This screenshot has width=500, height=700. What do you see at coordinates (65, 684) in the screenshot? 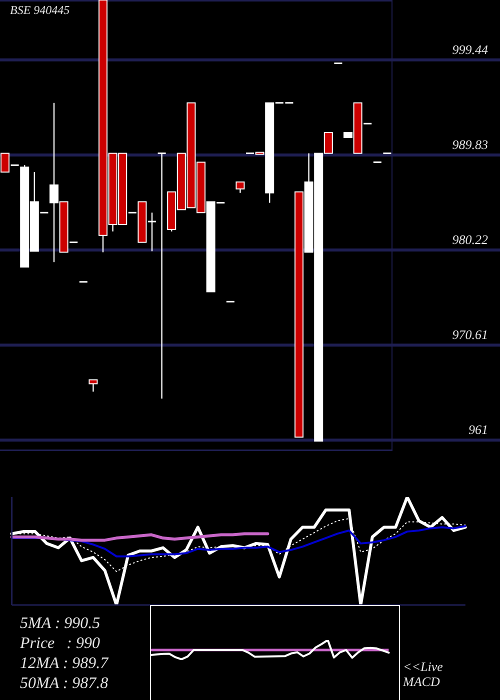
I see `text: 50MA : 987.8` at bounding box center [65, 684].